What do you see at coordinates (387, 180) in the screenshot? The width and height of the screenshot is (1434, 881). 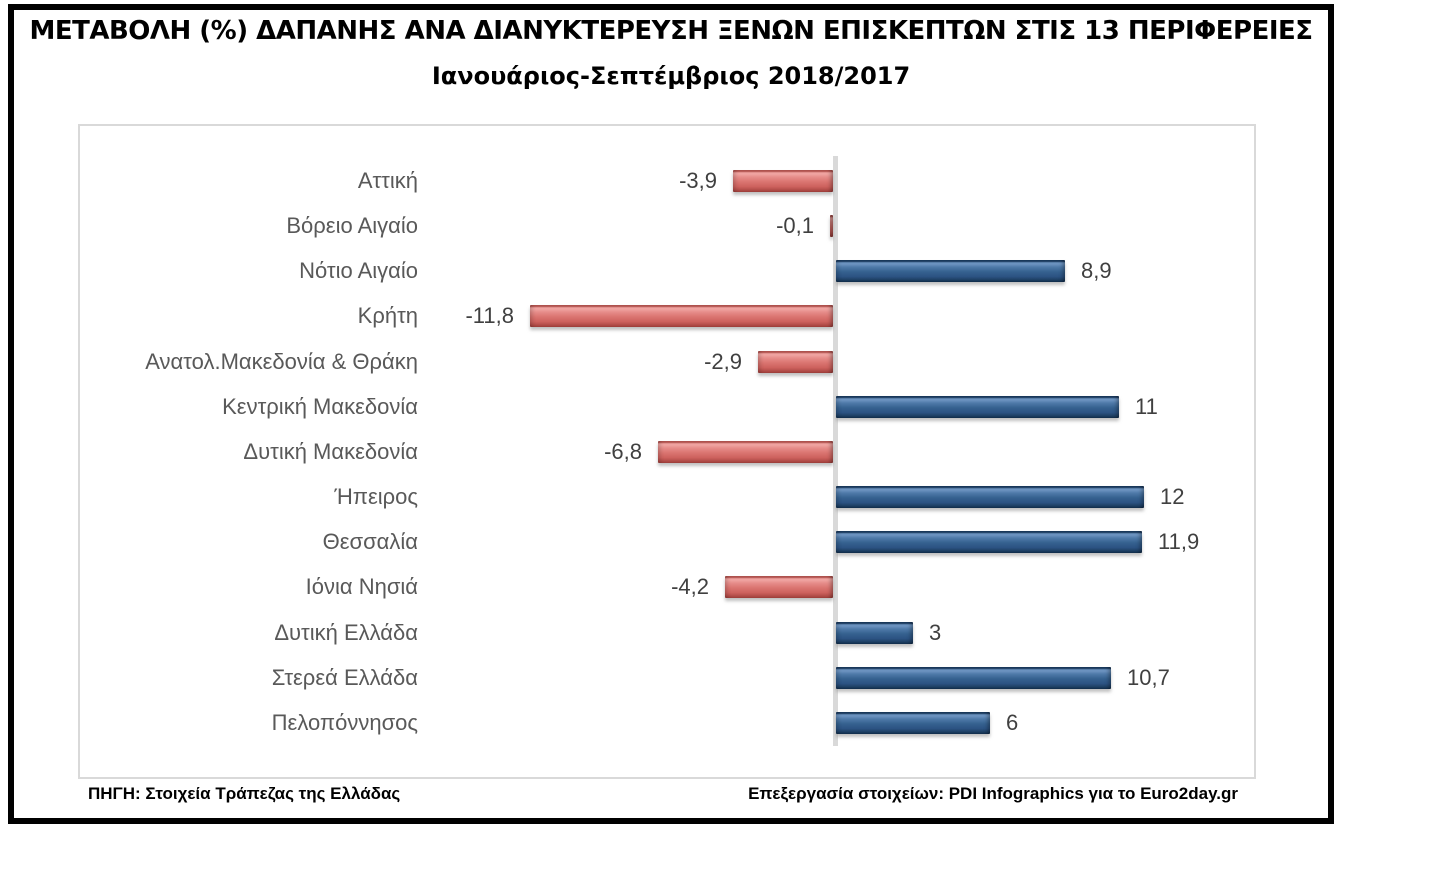 I see `category-label: Αττική` at bounding box center [387, 180].